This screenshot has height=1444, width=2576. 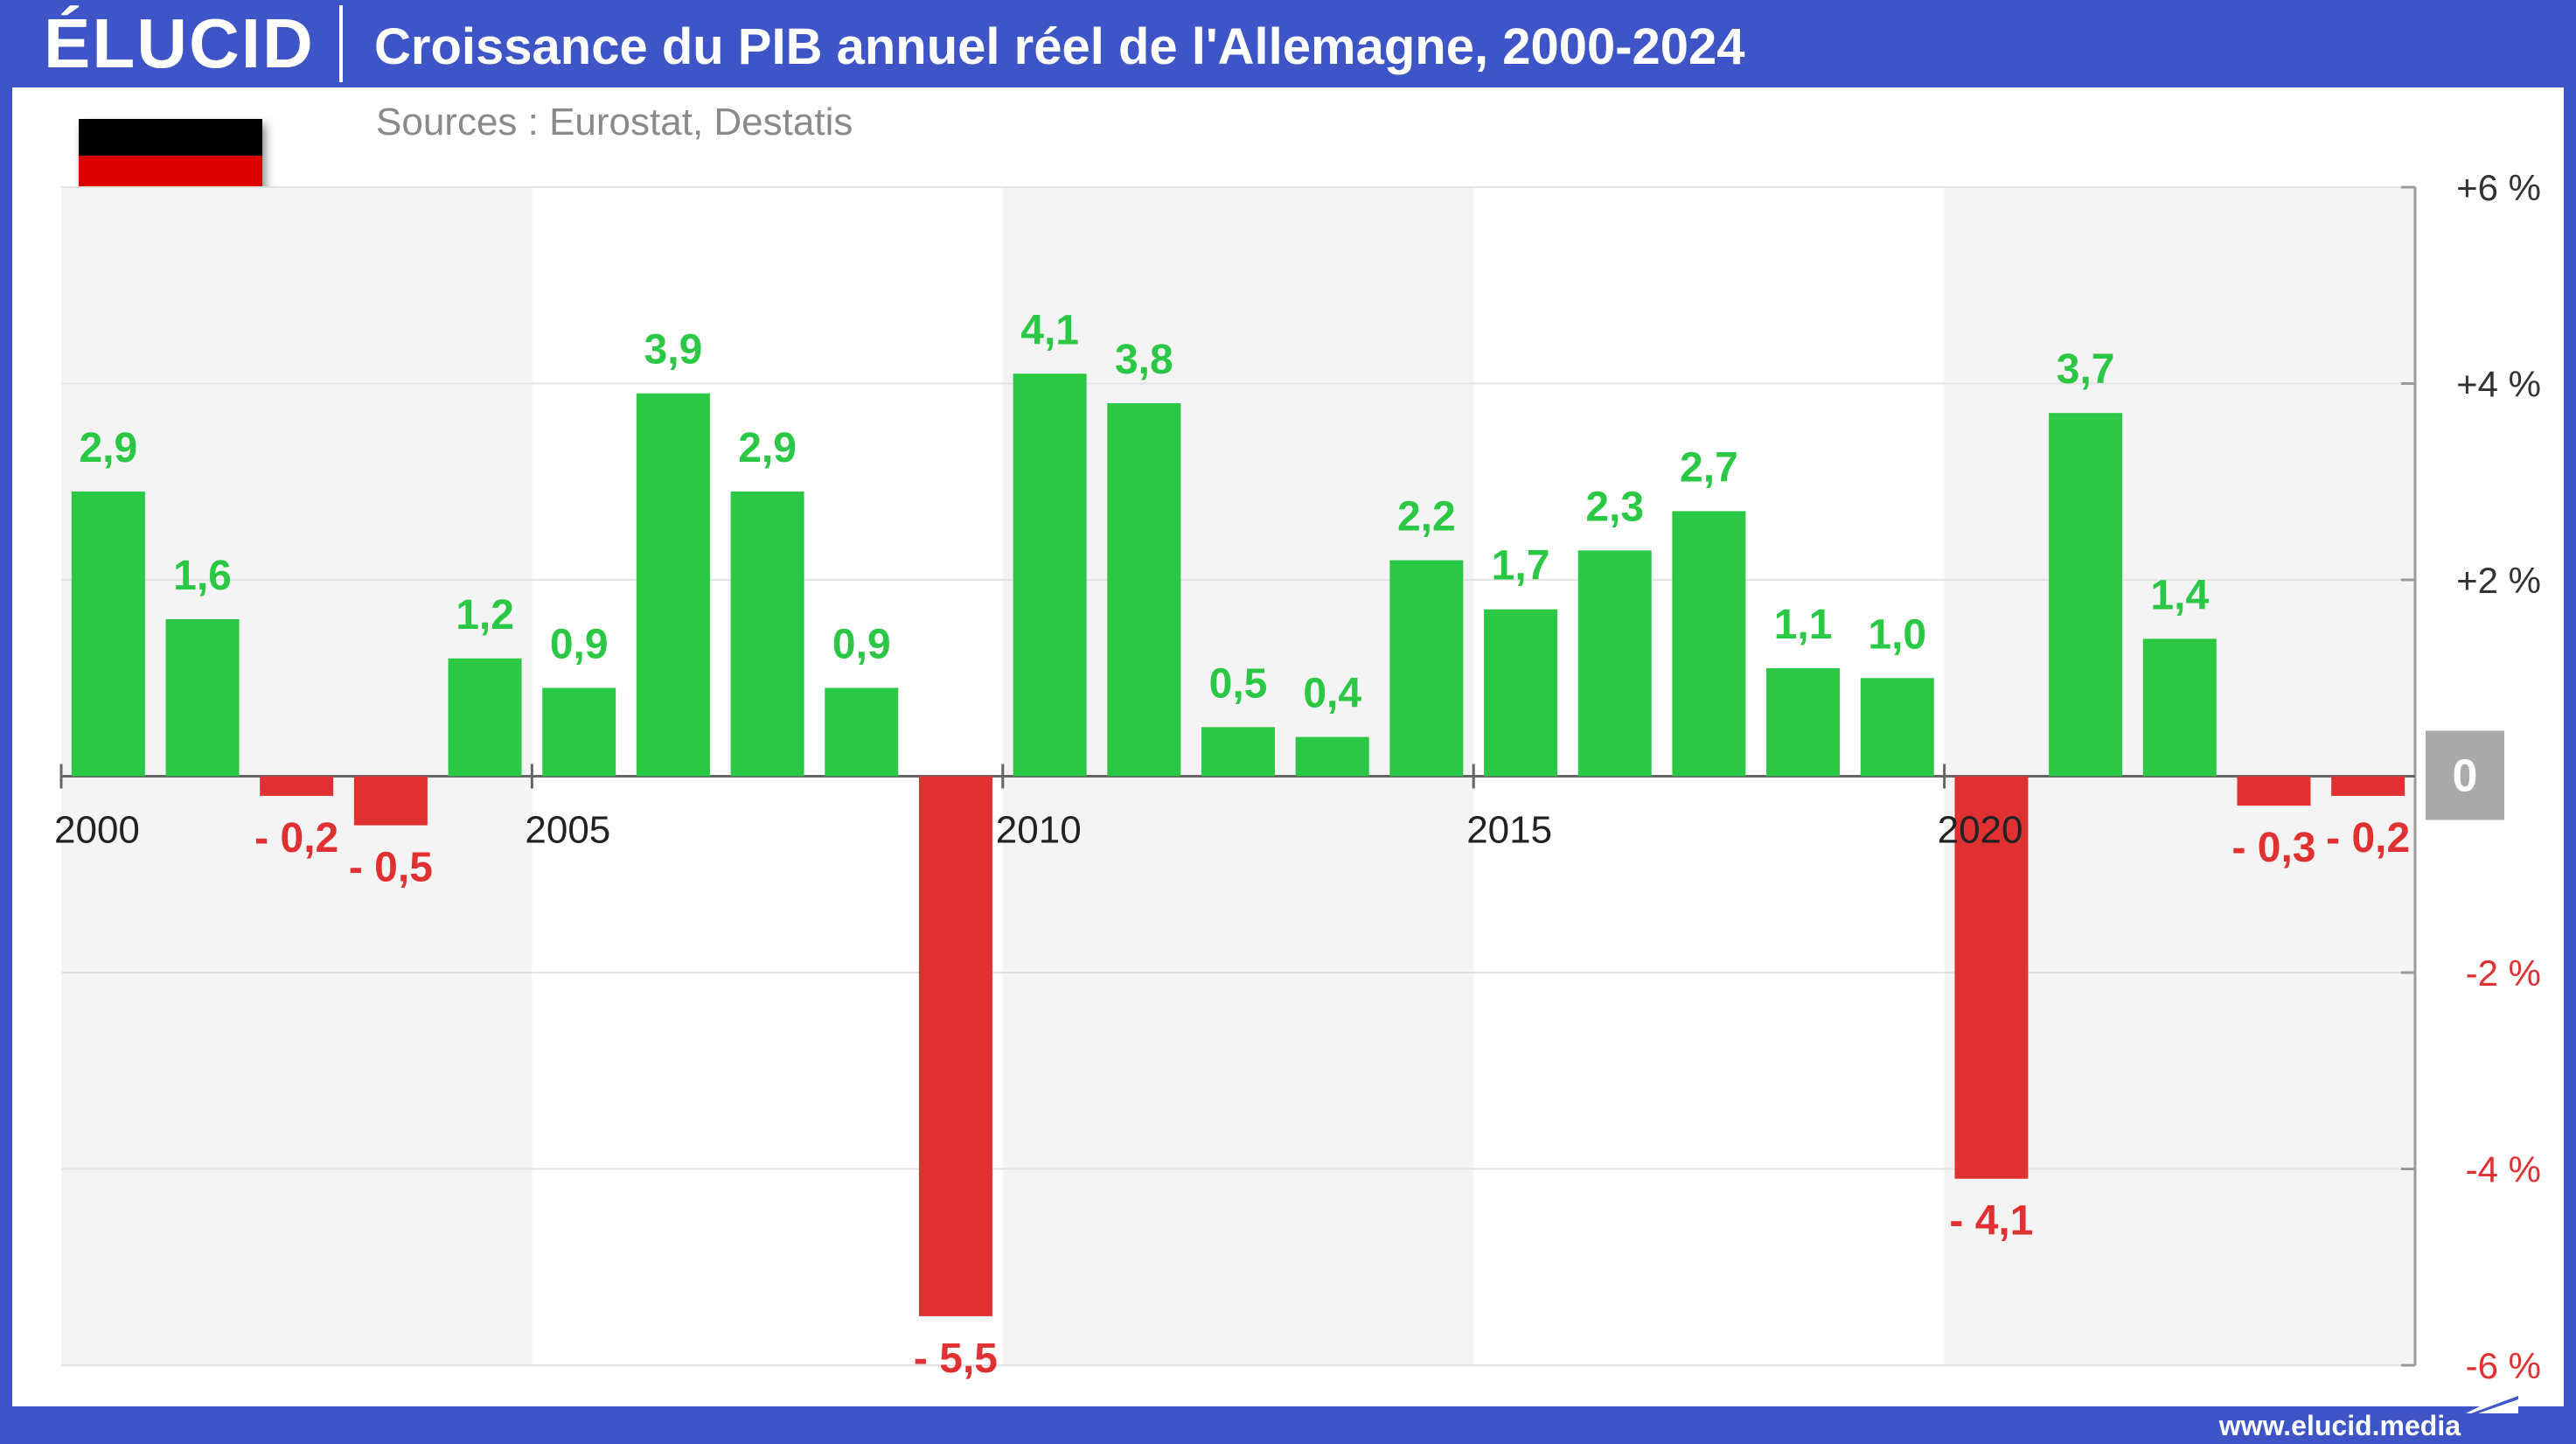 What do you see at coordinates (2368, 786) in the screenshot?
I see `bar-2024` at bounding box center [2368, 786].